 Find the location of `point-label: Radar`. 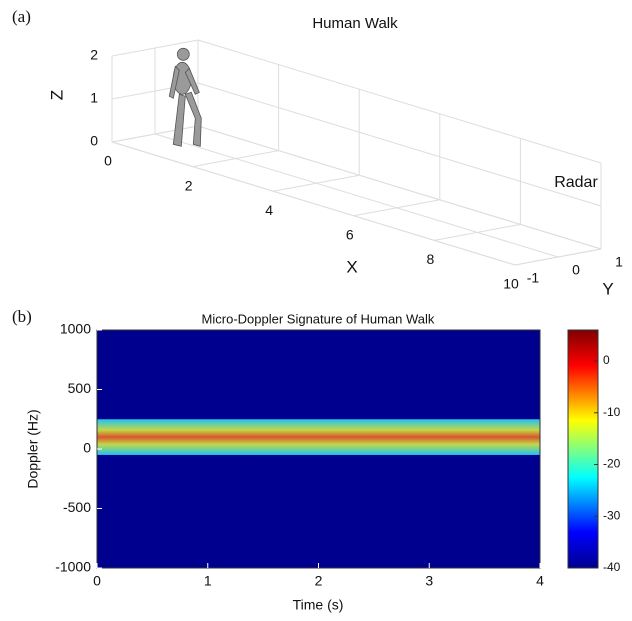

point-label: Radar is located at coordinates (576, 182).